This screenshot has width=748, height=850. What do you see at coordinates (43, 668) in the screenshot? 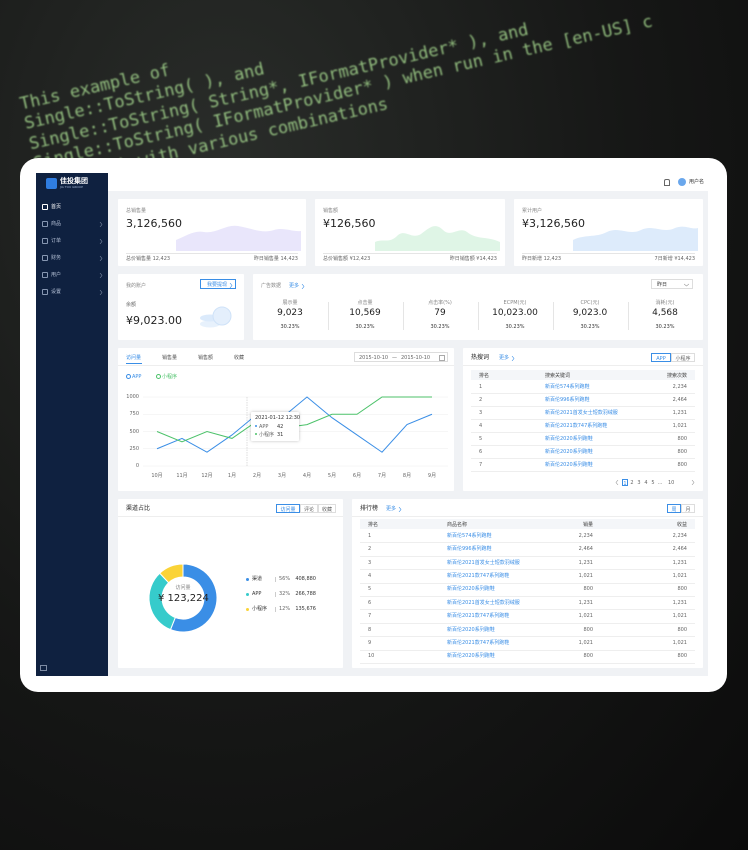
I see `collapse-icon` at bounding box center [43, 668].